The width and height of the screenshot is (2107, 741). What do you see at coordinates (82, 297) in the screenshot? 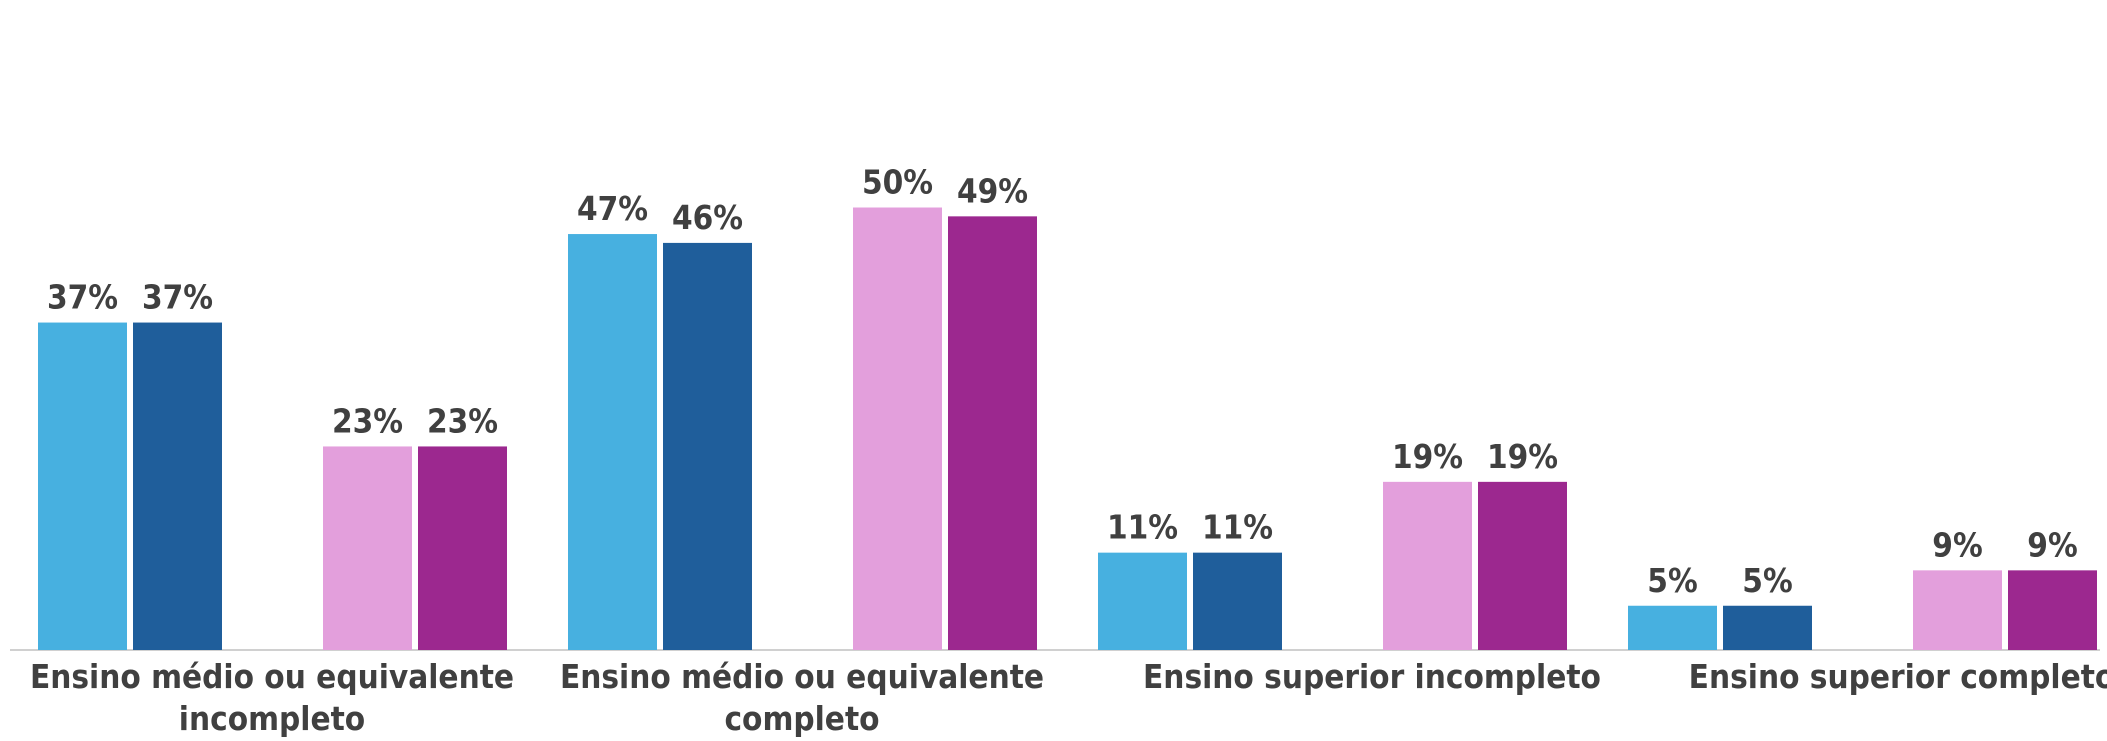
I see `value-label-s1-c1: 37%` at bounding box center [82, 297].